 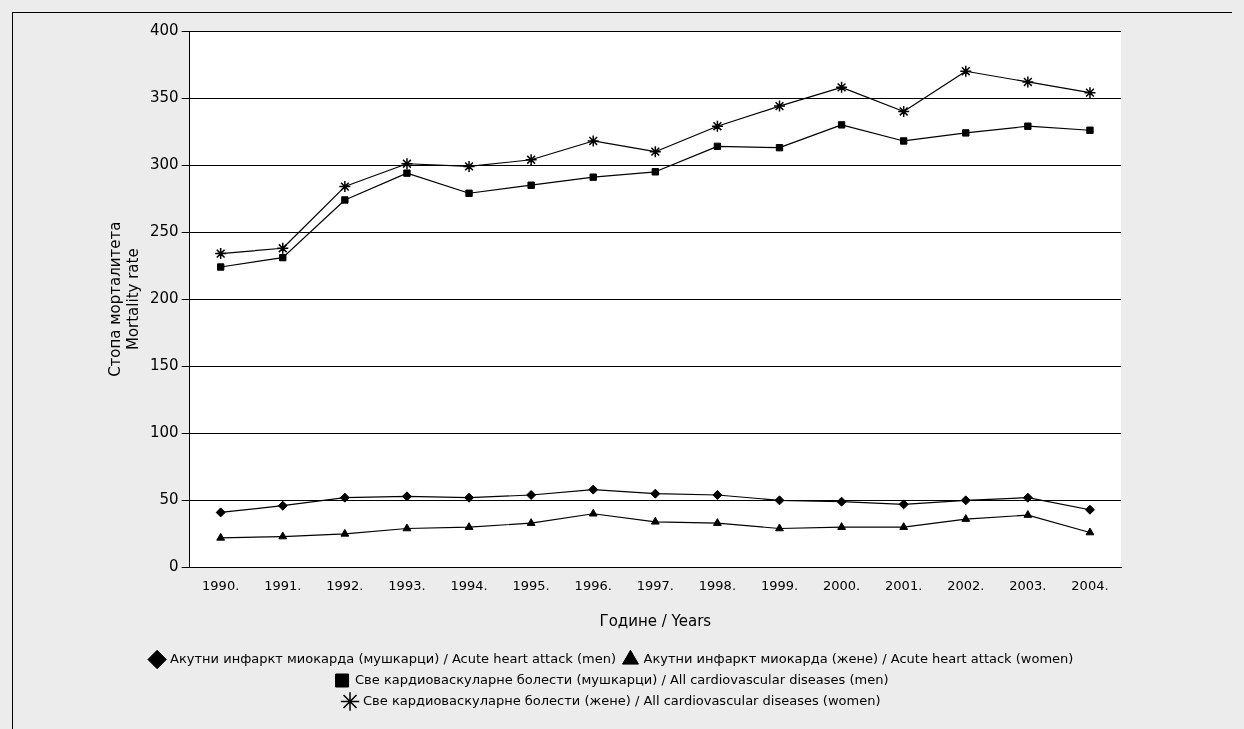 I want to click on legend-label: Све кардиоваскуларне болести (жене) / All cardiovascular diseases (women), so click(x=622, y=700).